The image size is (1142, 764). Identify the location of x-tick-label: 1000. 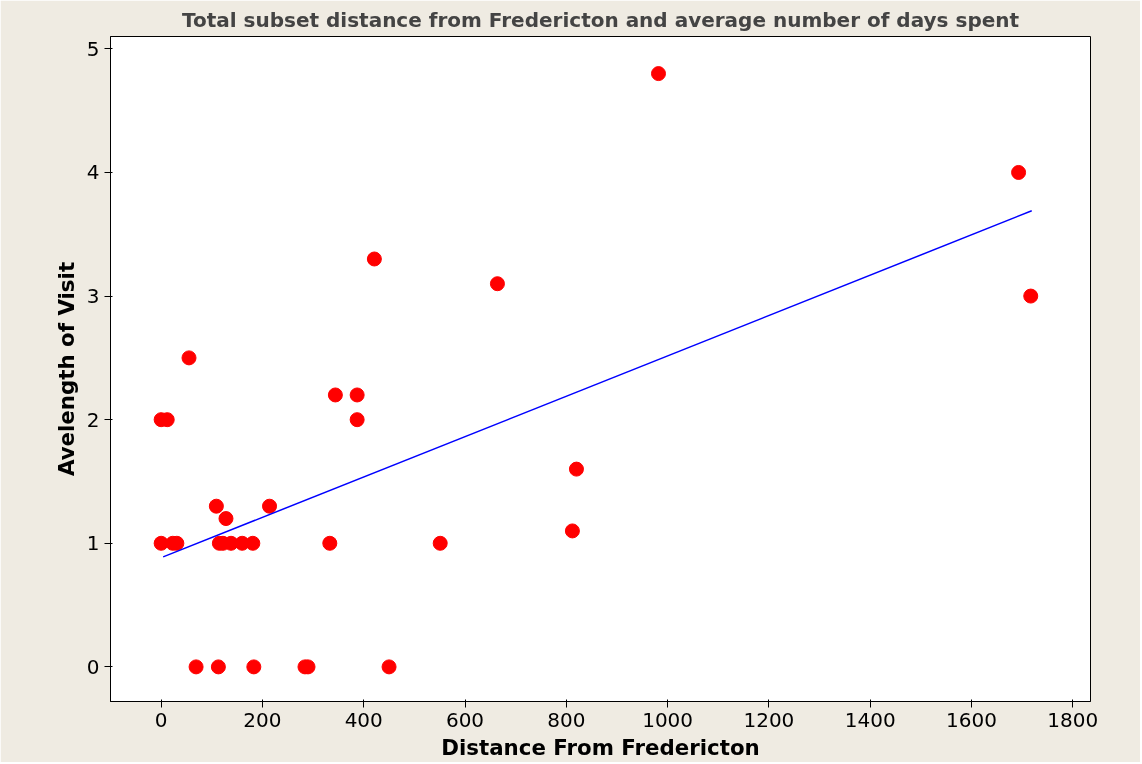
(668, 719).